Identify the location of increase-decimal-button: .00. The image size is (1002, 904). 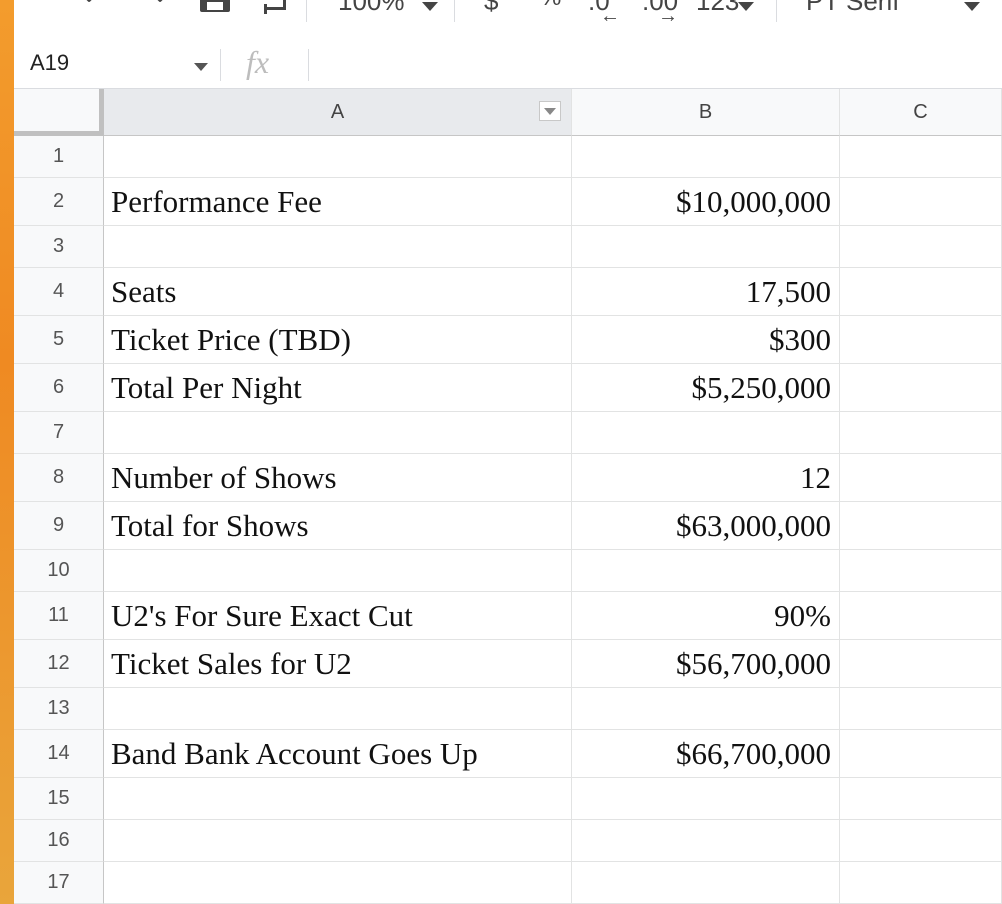
(660, 8).